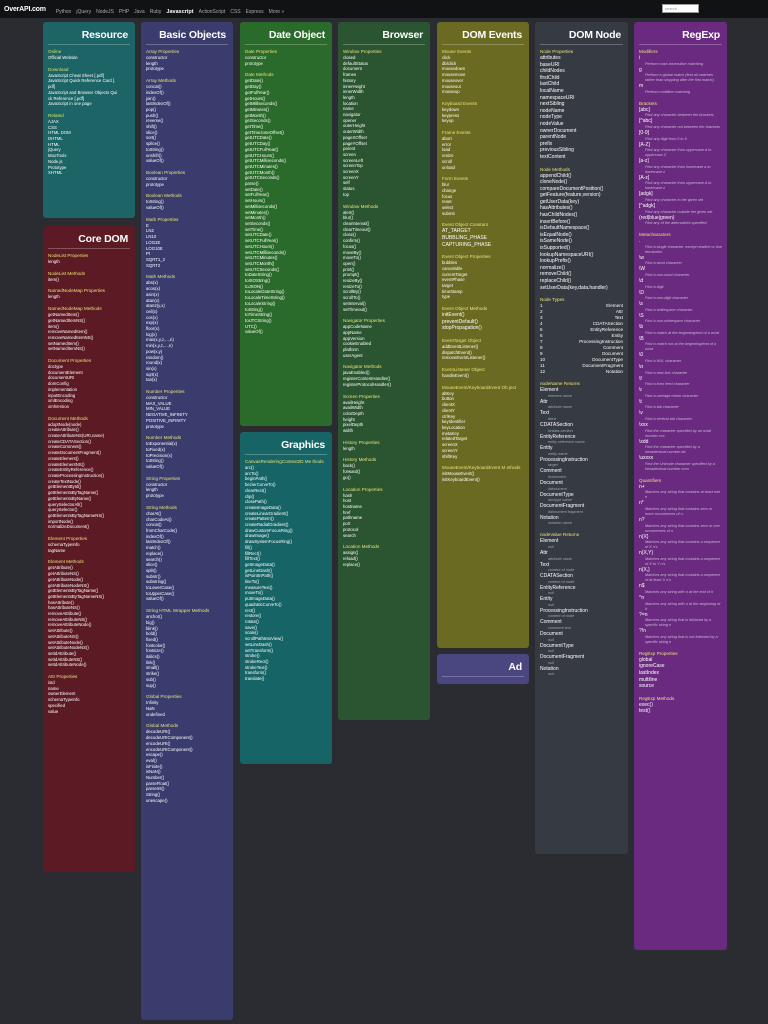 The height and width of the screenshot is (1024, 768). What do you see at coordinates (151, 109) in the screenshot?
I see `api-link: pop()` at bounding box center [151, 109].